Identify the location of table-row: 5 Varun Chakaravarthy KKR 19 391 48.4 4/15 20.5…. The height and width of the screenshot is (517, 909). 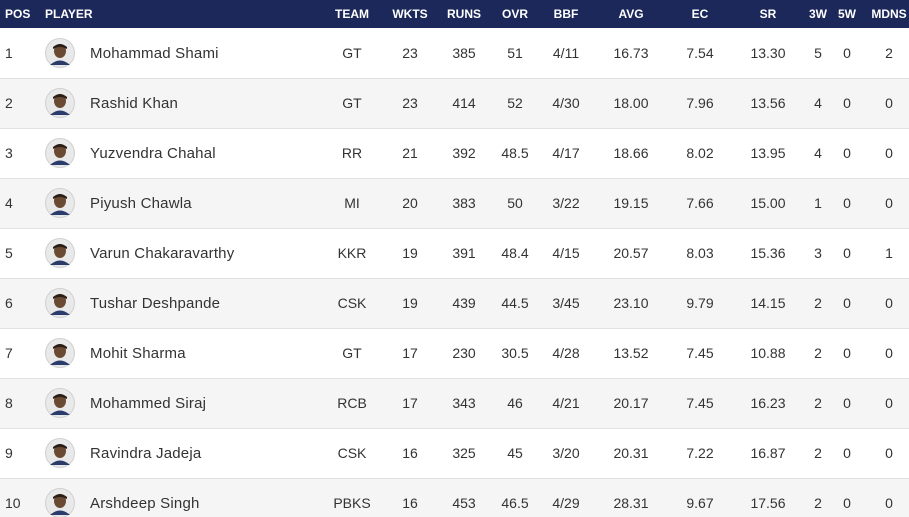
(454, 254).